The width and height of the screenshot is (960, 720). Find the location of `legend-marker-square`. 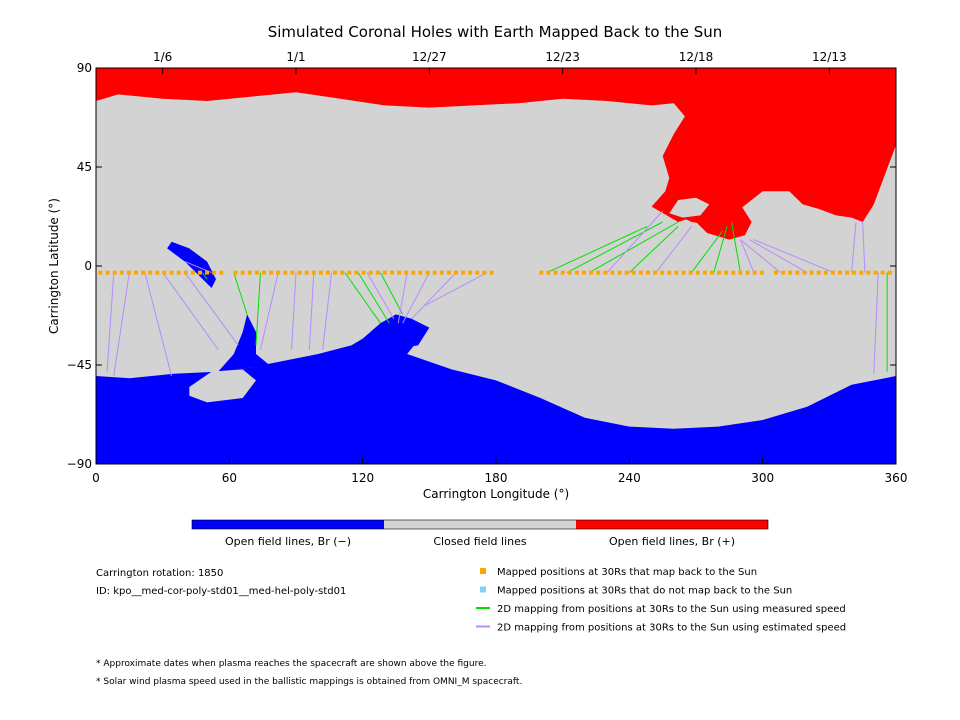

legend-marker-square is located at coordinates (483, 571).